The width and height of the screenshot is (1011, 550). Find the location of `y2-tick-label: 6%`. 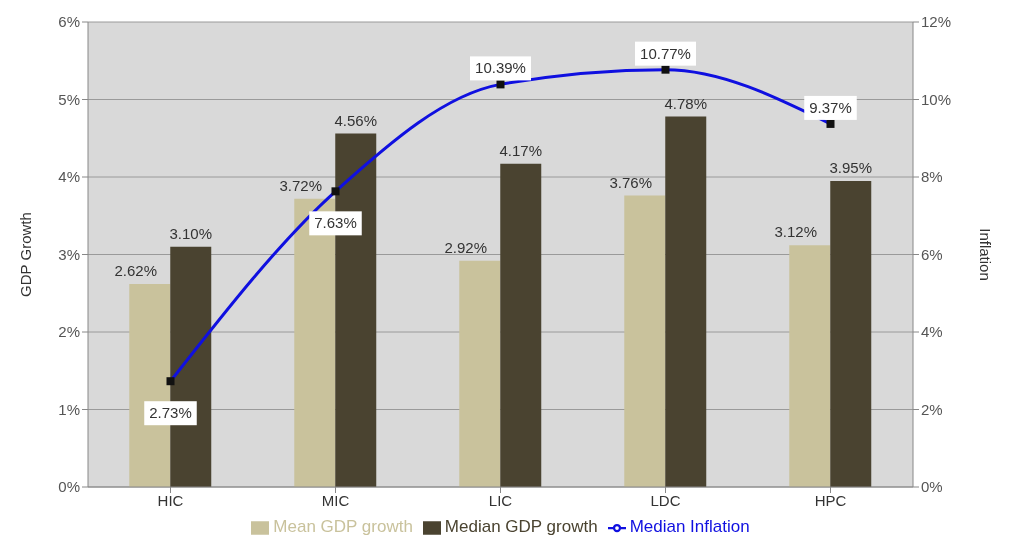

y2-tick-label: 6% is located at coordinates (932, 254).